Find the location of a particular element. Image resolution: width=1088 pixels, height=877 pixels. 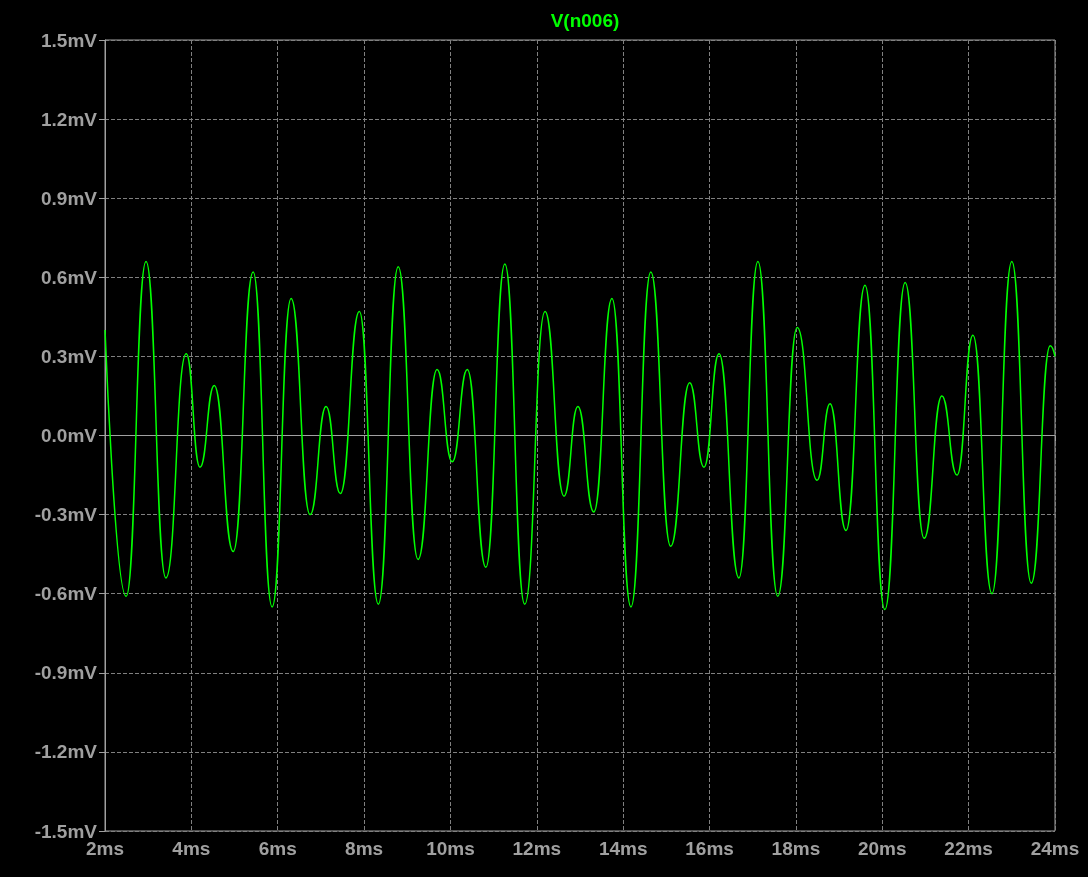

x-tick-label: 20ms is located at coordinates (882, 848).